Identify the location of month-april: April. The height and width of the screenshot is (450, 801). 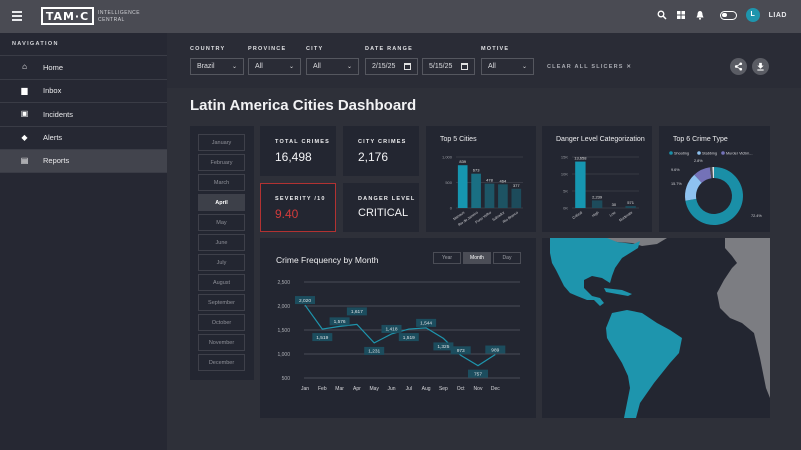
(221, 202).